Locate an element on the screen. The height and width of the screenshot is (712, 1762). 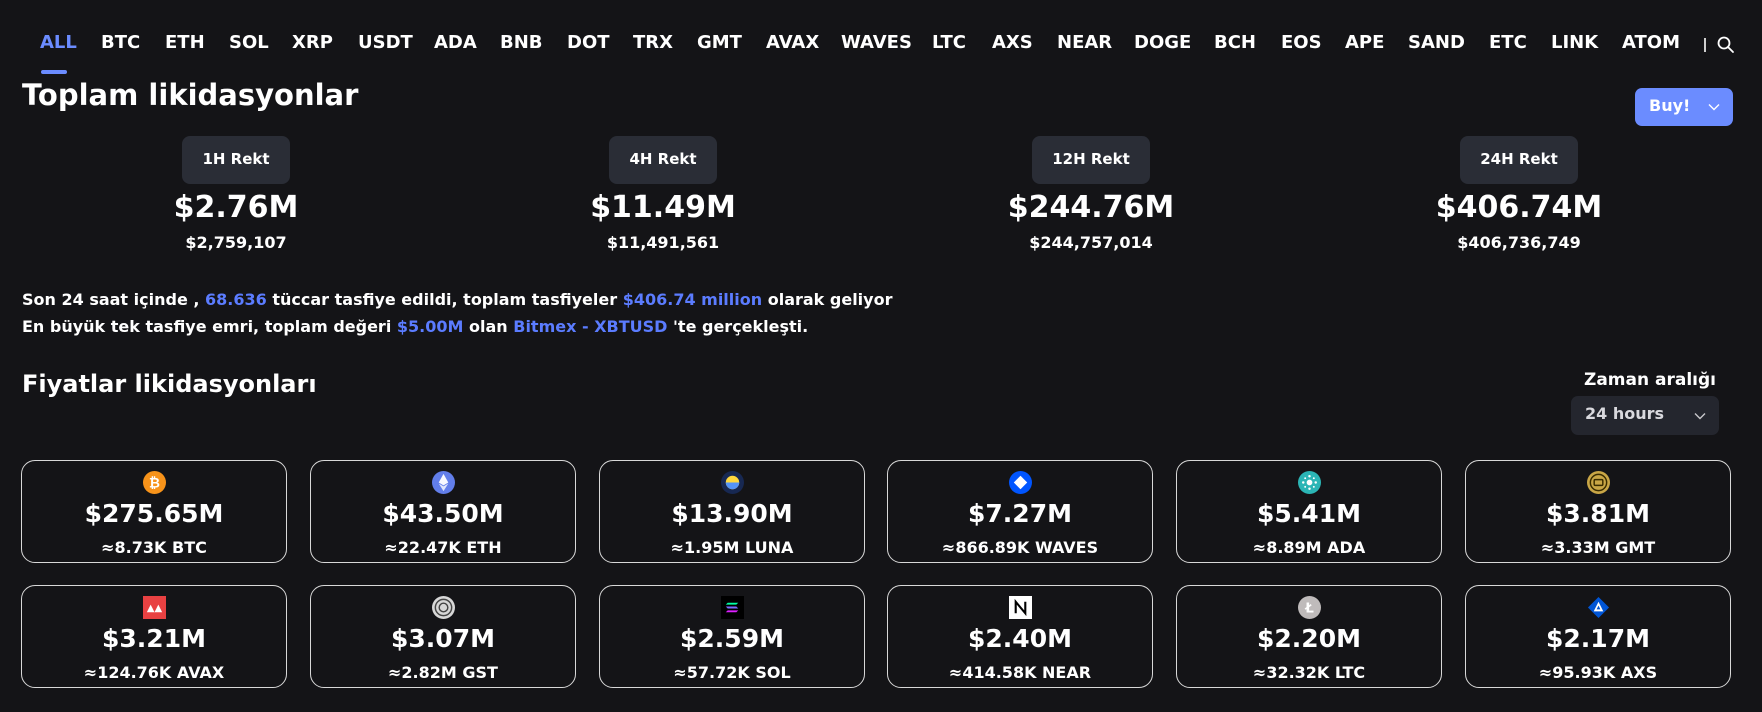
coin-card-sol: $2.59M ≈57.72K SOL is located at coordinates (732, 636).